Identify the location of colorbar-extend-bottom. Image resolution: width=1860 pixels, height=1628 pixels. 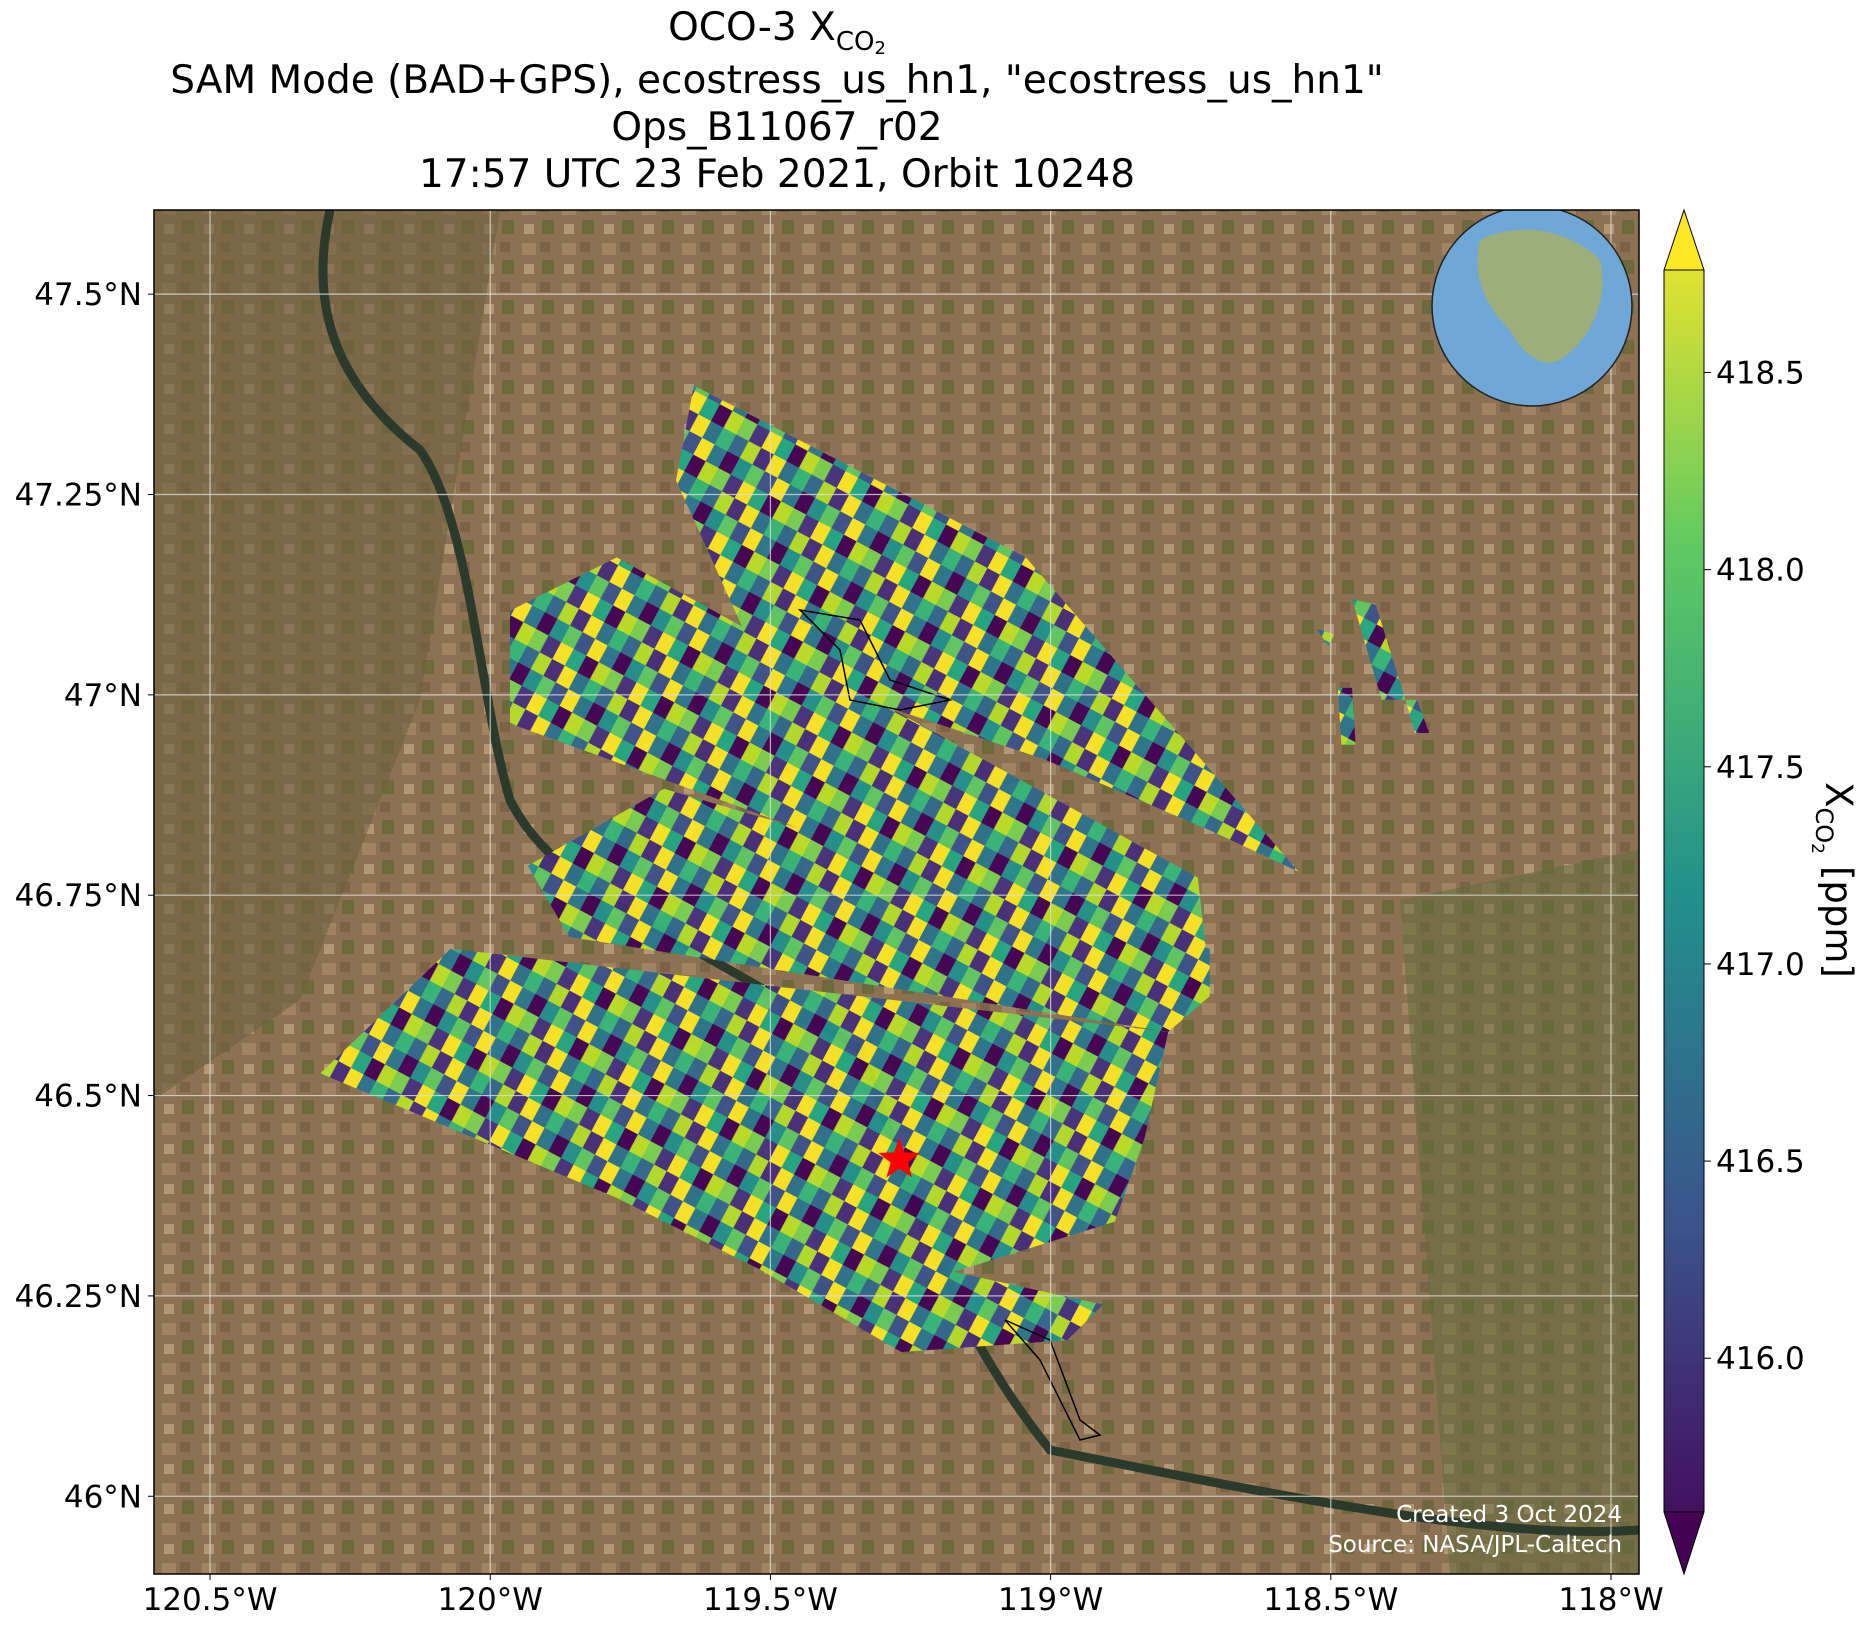
(1684, 1543).